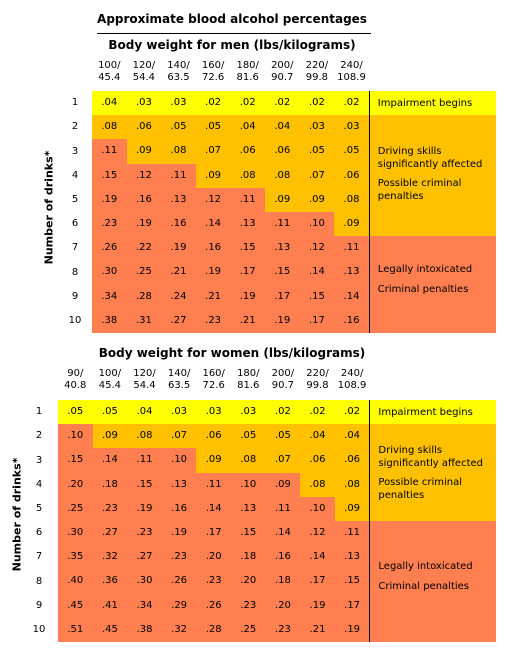 The image size is (510, 656). Describe the element at coordinates (430, 158) in the screenshot. I see `note-driving: Driving skills significantly affected` at that location.